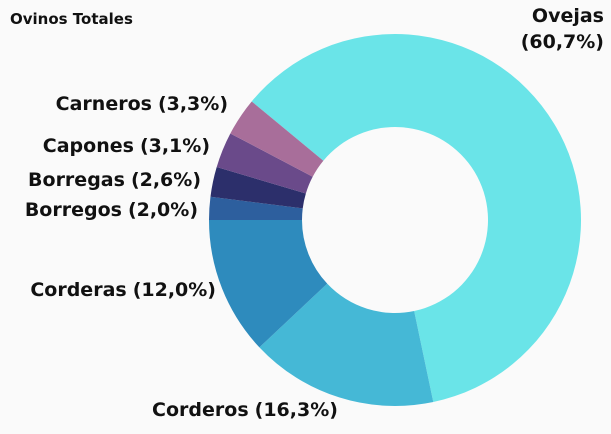 The width and height of the screenshot is (611, 434). I want to click on slice-label: Corderas (12,0%), so click(123, 290).